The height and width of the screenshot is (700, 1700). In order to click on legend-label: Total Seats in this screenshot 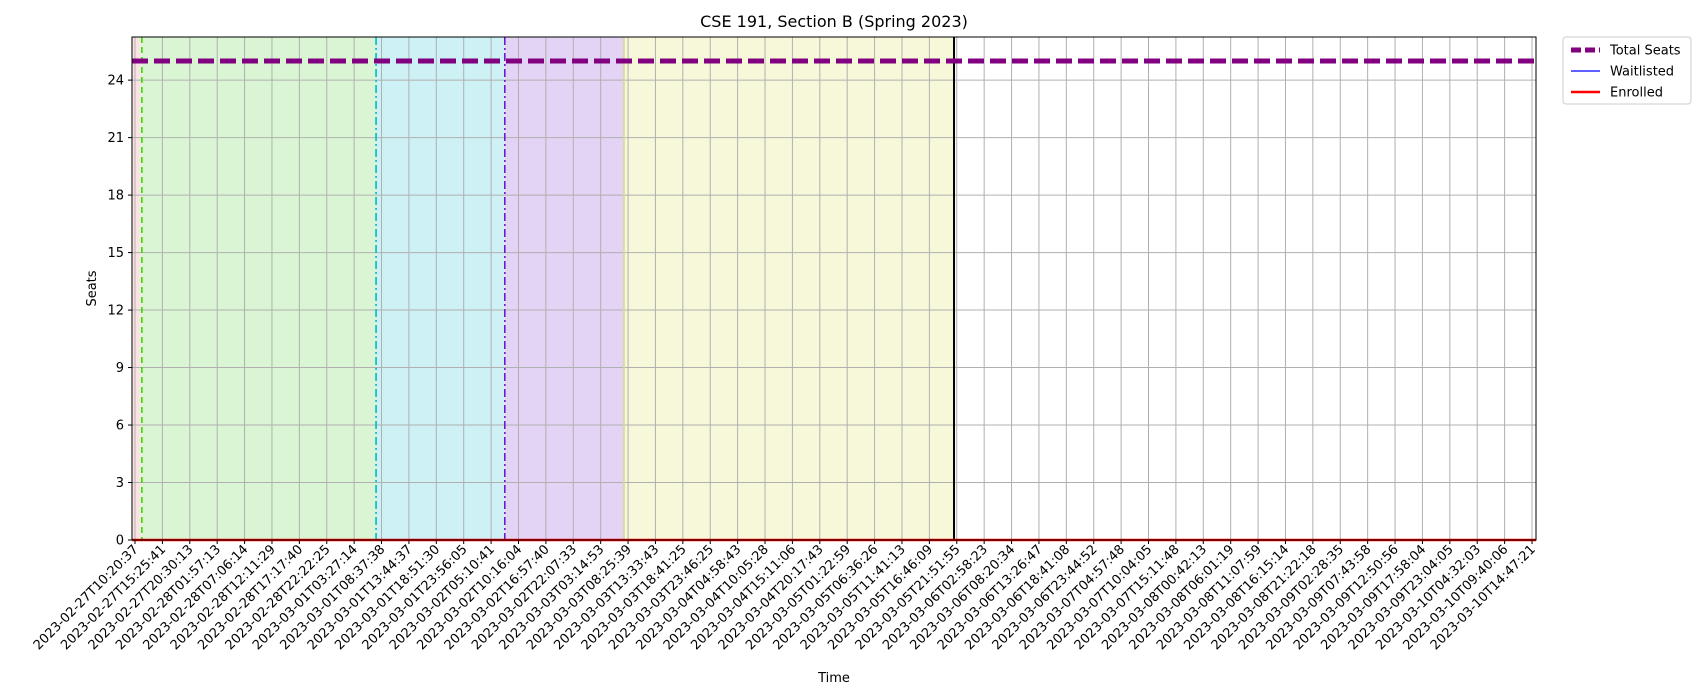, I will do `click(1645, 51)`.